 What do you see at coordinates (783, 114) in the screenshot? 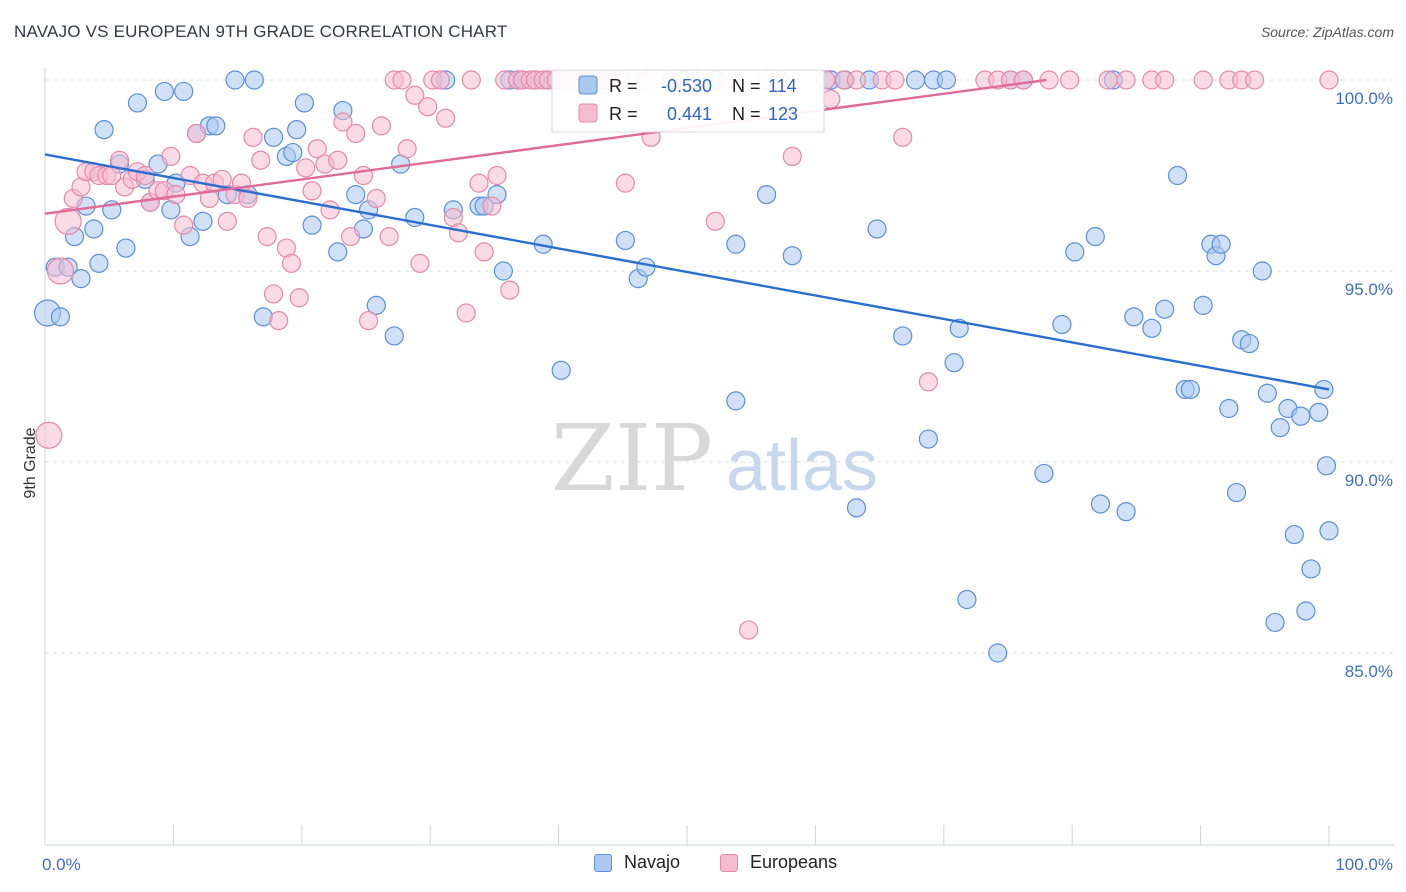
I see `legend-europeans-n-value: 123` at bounding box center [783, 114].